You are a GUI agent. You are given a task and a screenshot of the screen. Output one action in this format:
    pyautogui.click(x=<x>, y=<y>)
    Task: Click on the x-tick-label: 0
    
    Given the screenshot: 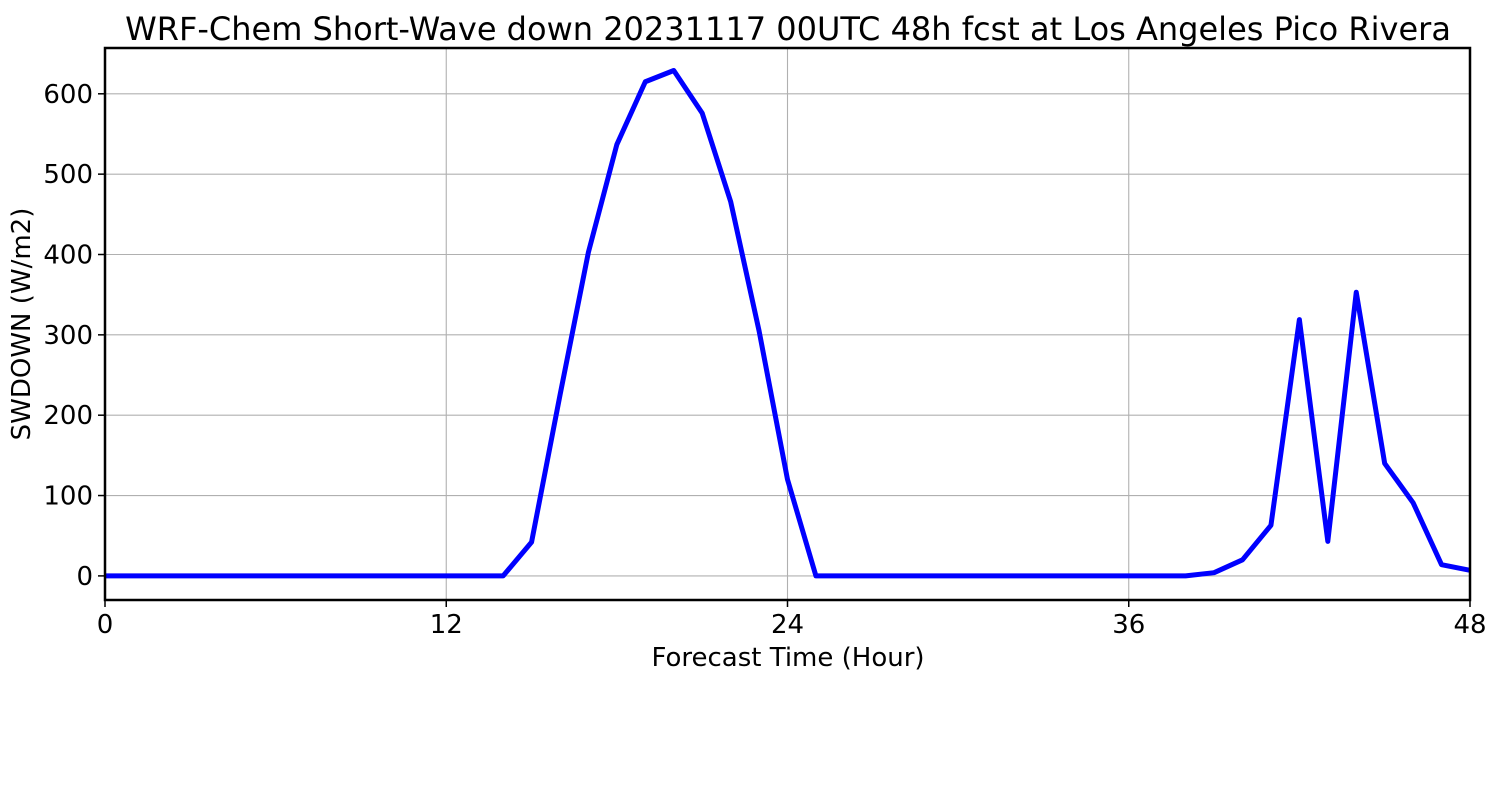 What is the action you would take?
    pyautogui.click(x=105, y=625)
    